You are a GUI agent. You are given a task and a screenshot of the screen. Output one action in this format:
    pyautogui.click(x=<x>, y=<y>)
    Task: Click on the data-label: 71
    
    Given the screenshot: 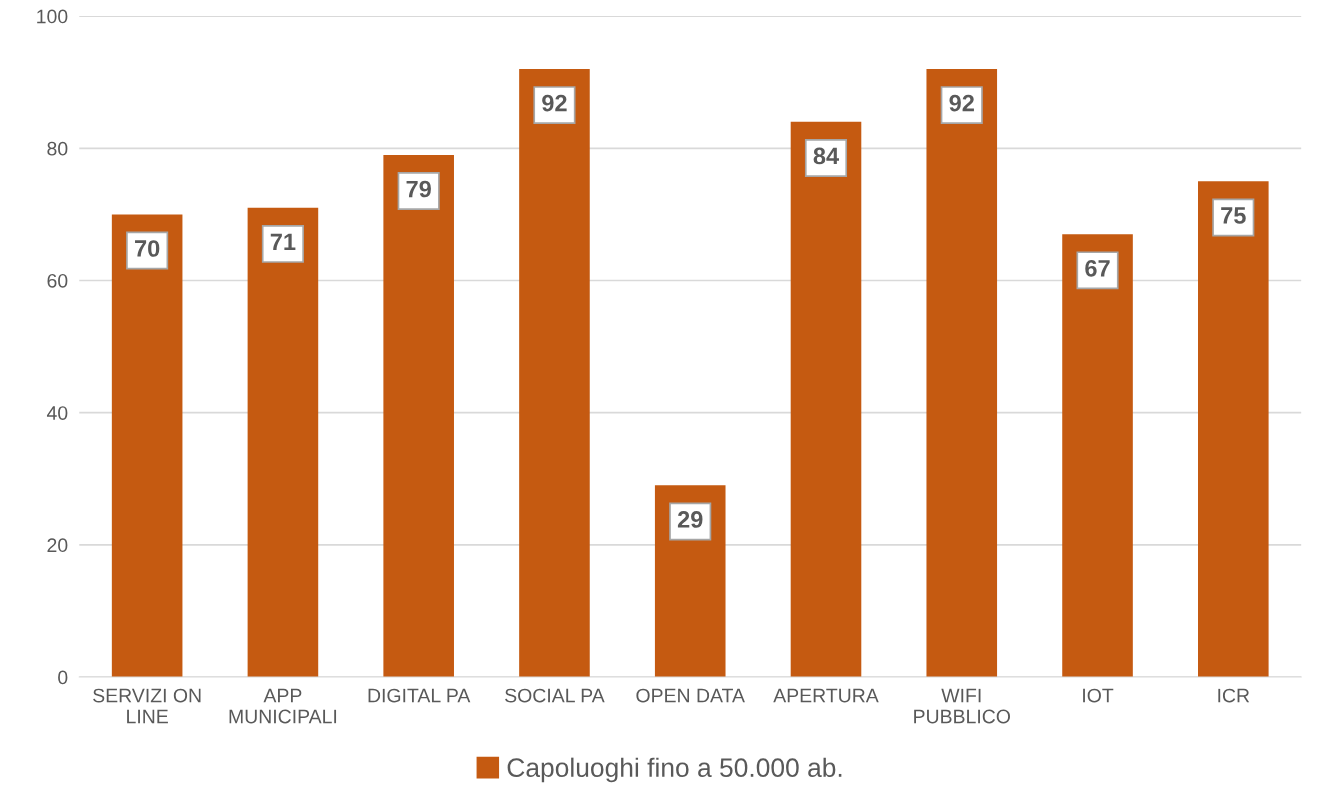 What is the action you would take?
    pyautogui.click(x=283, y=241)
    